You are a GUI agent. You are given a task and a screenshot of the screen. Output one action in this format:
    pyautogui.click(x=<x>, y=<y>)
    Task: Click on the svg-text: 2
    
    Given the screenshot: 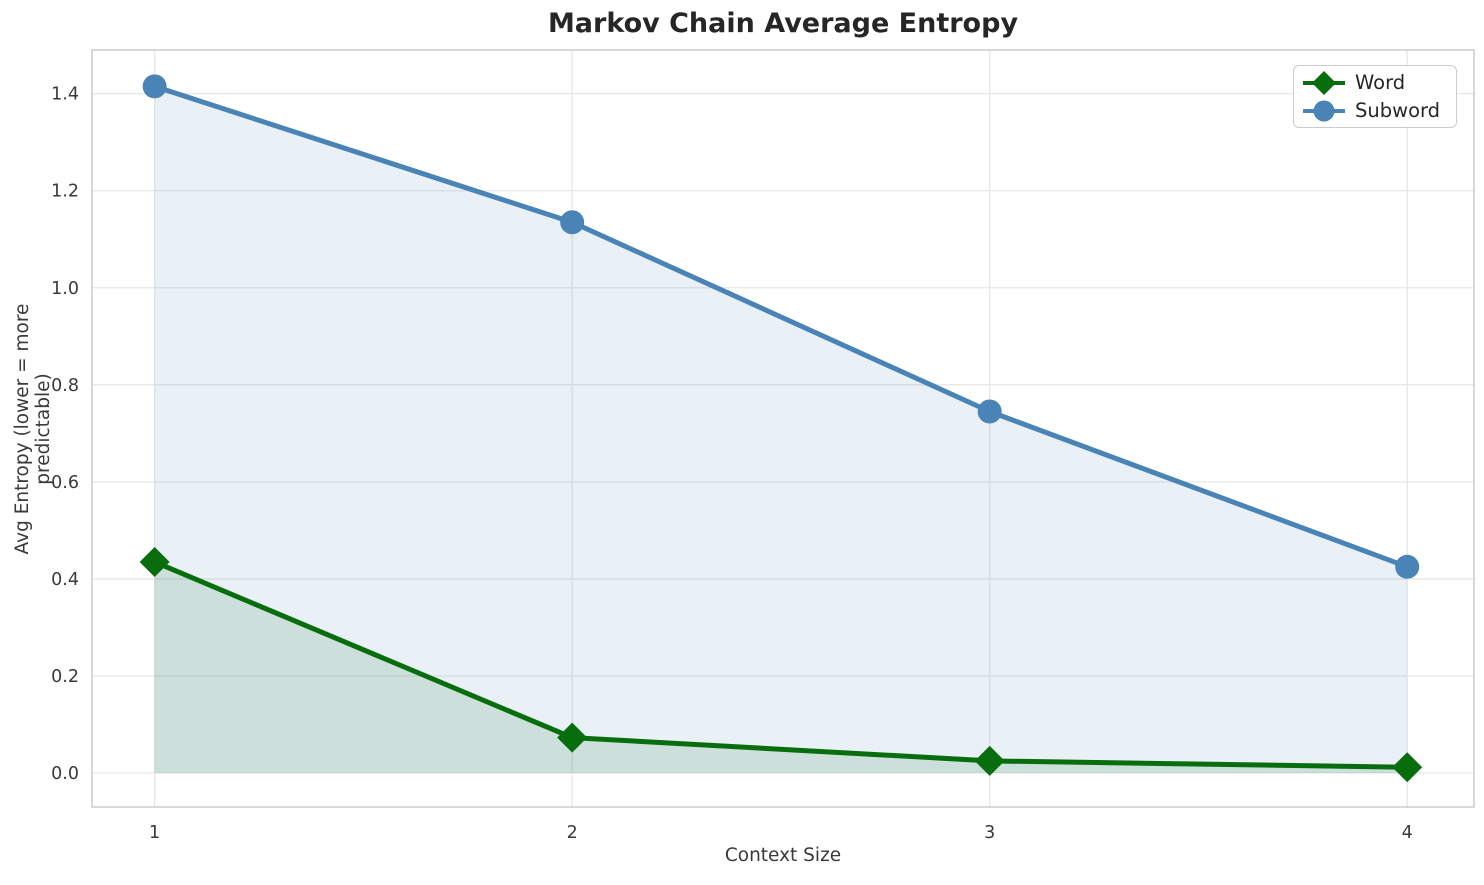 What is the action you would take?
    pyautogui.click(x=572, y=833)
    